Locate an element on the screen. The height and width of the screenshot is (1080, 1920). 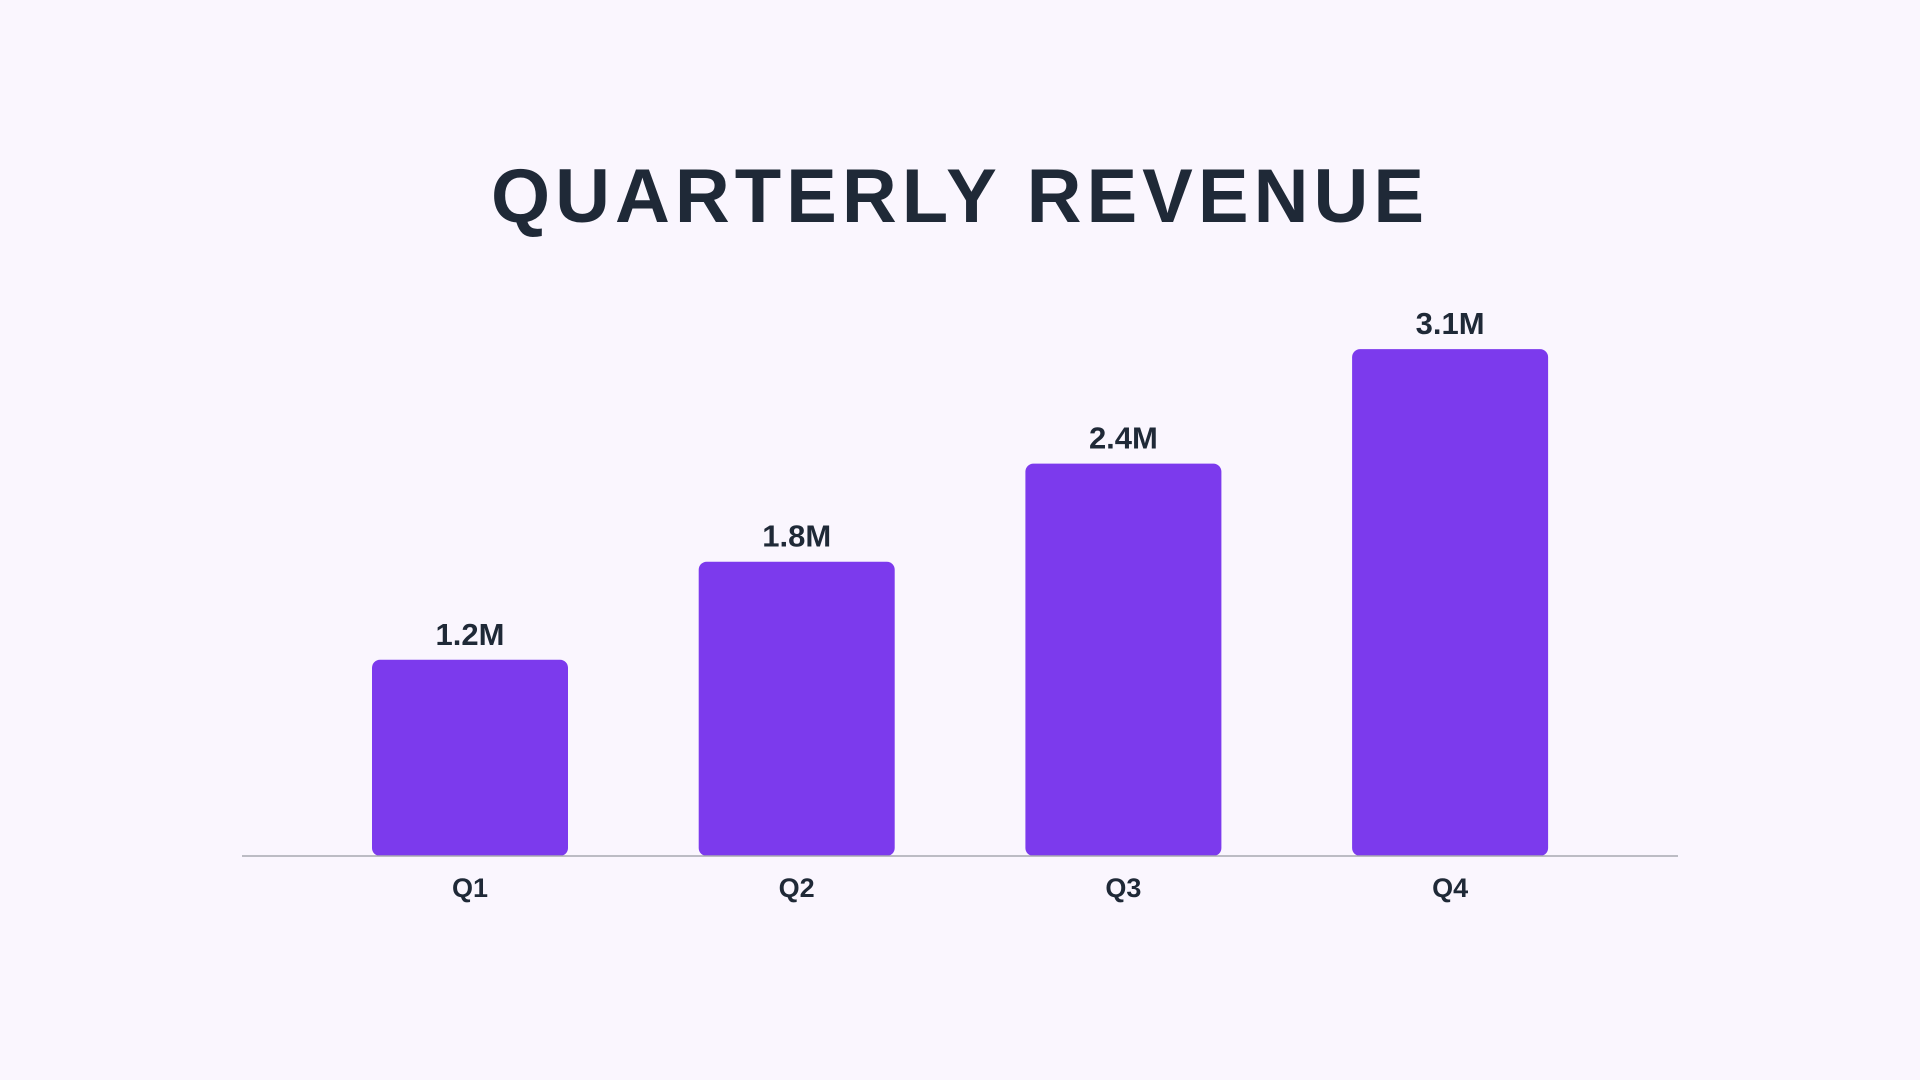
data-label: 2.4M is located at coordinates (1123, 438).